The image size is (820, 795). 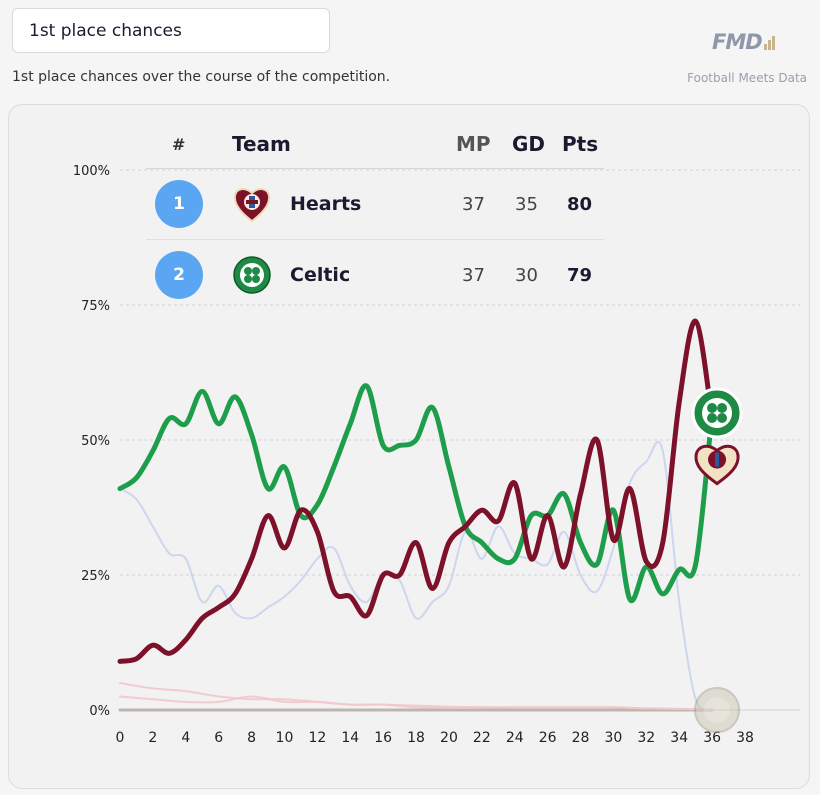 I want to click on x-tick-label: 26, so click(x=548, y=738).